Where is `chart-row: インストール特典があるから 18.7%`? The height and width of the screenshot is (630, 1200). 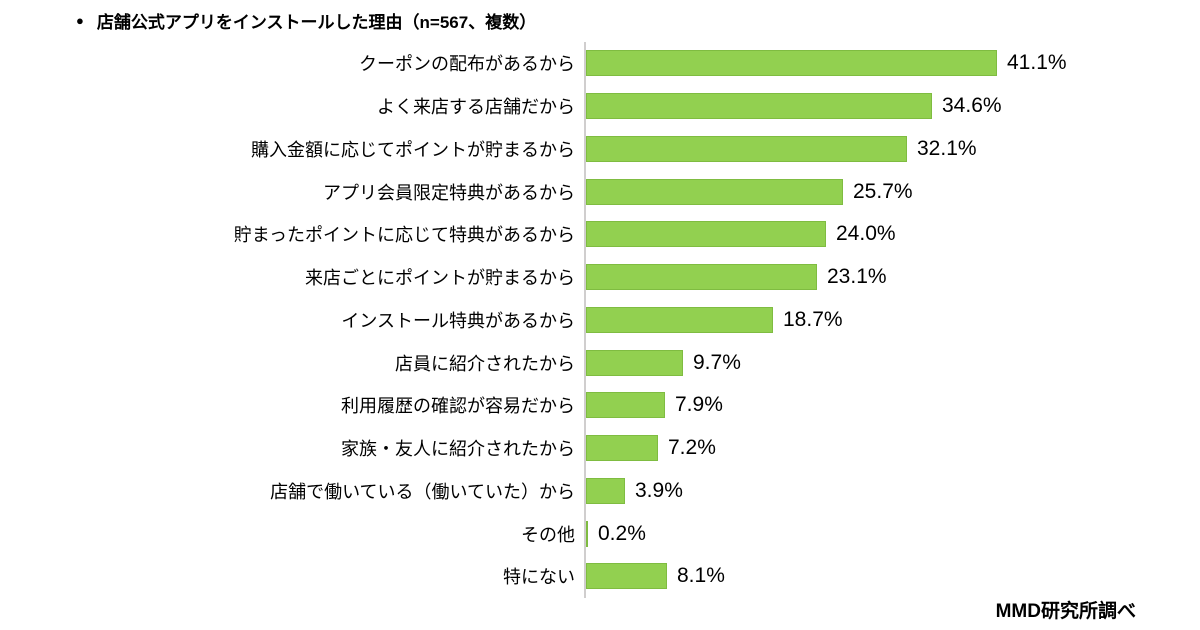
chart-row: インストール特典があるから 18.7% is located at coordinates (600, 320).